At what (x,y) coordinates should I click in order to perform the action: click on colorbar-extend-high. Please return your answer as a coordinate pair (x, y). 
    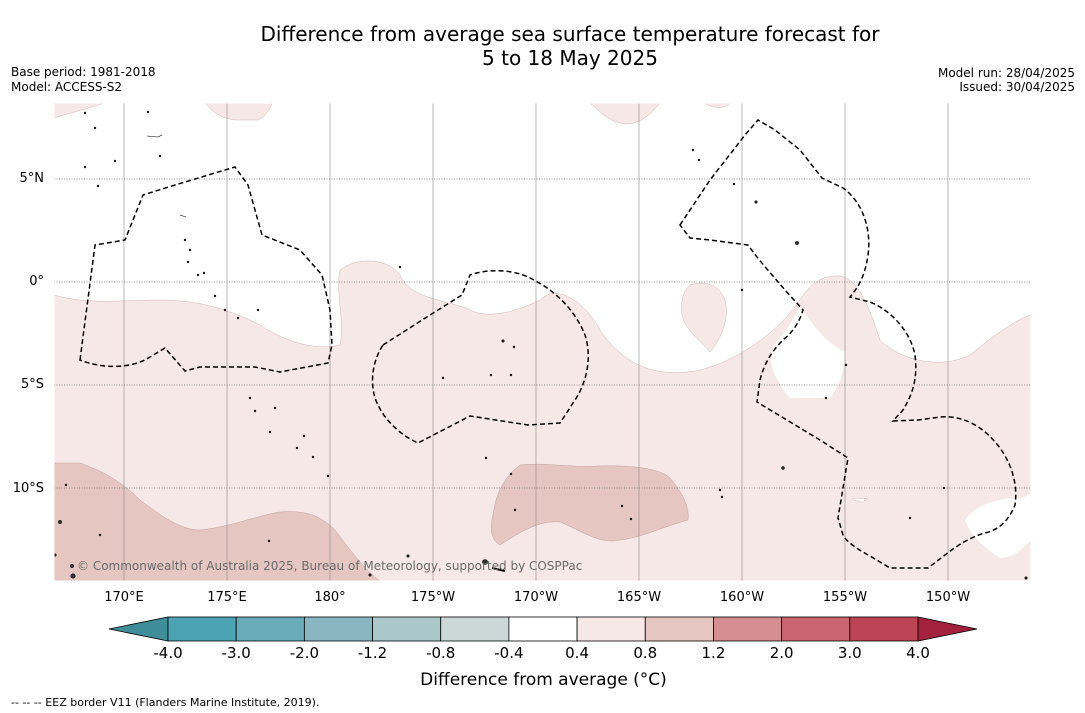
    Looking at the image, I should click on (947, 629).